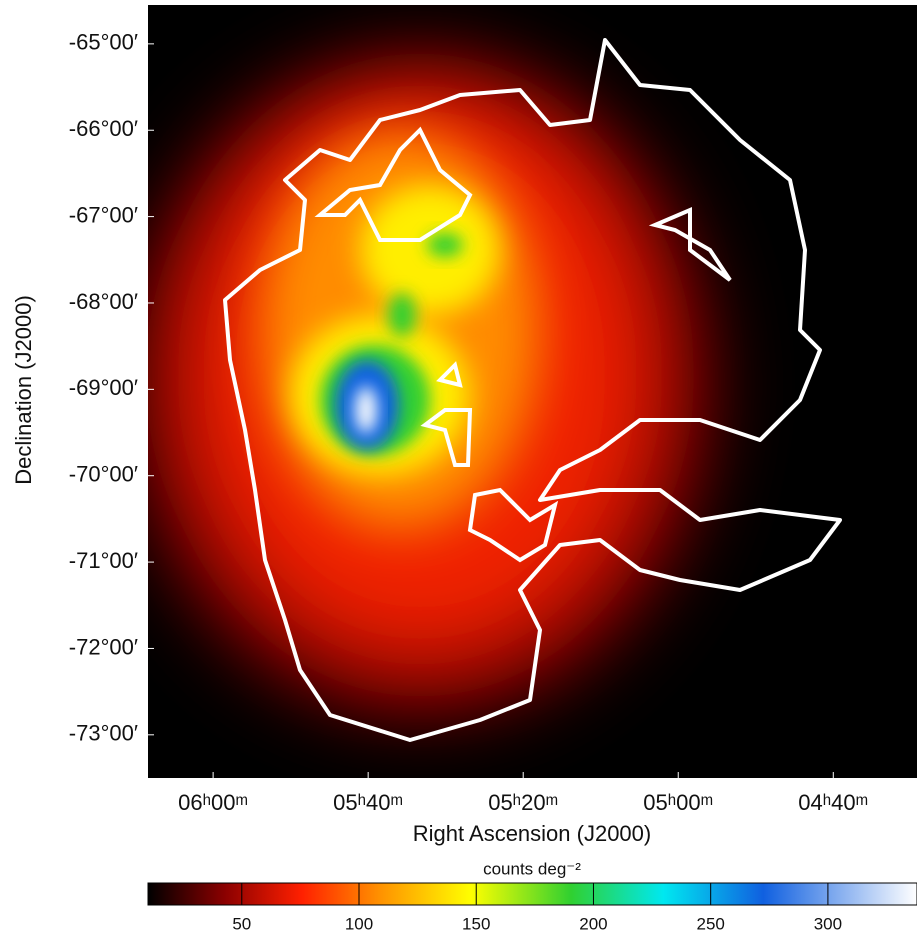  I want to click on y-tick-label: -72°00′, so click(103, 646).